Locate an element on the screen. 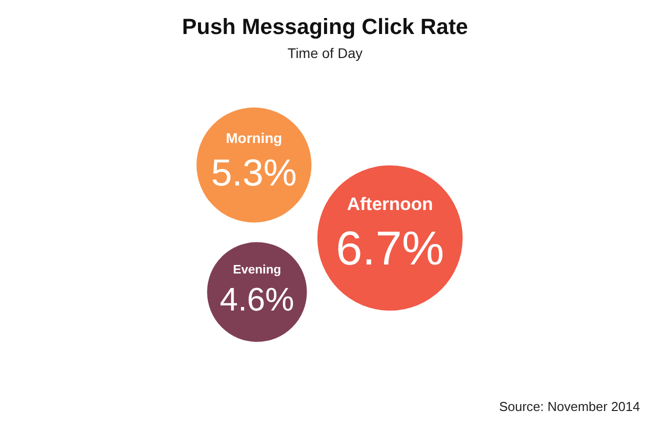 The image size is (650, 428). source-note: Source: November 2014 is located at coordinates (569, 406).